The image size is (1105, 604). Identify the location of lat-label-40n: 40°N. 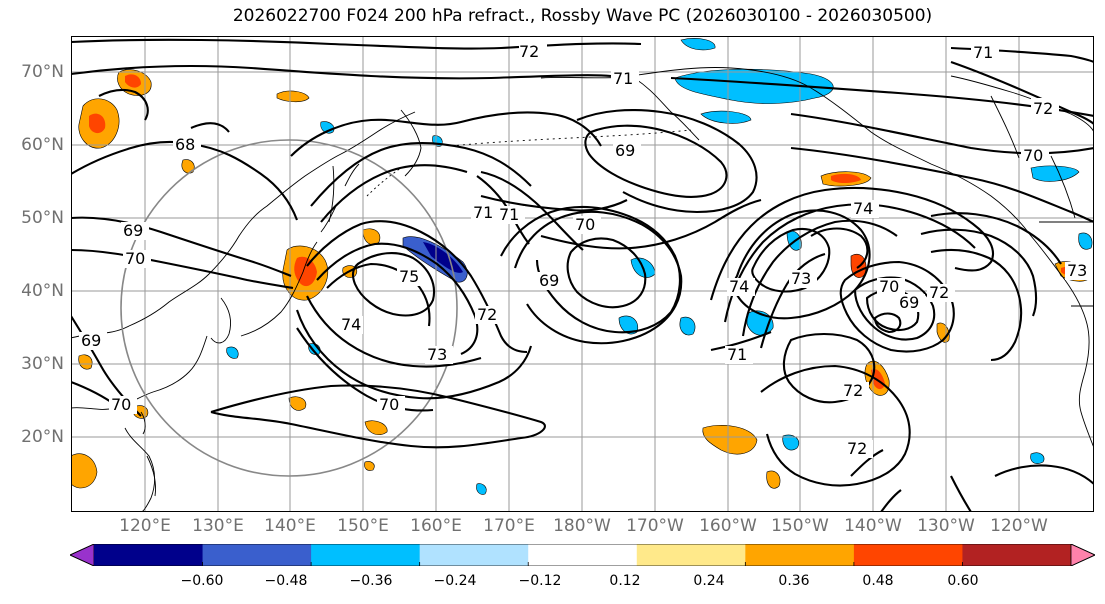
(42, 291).